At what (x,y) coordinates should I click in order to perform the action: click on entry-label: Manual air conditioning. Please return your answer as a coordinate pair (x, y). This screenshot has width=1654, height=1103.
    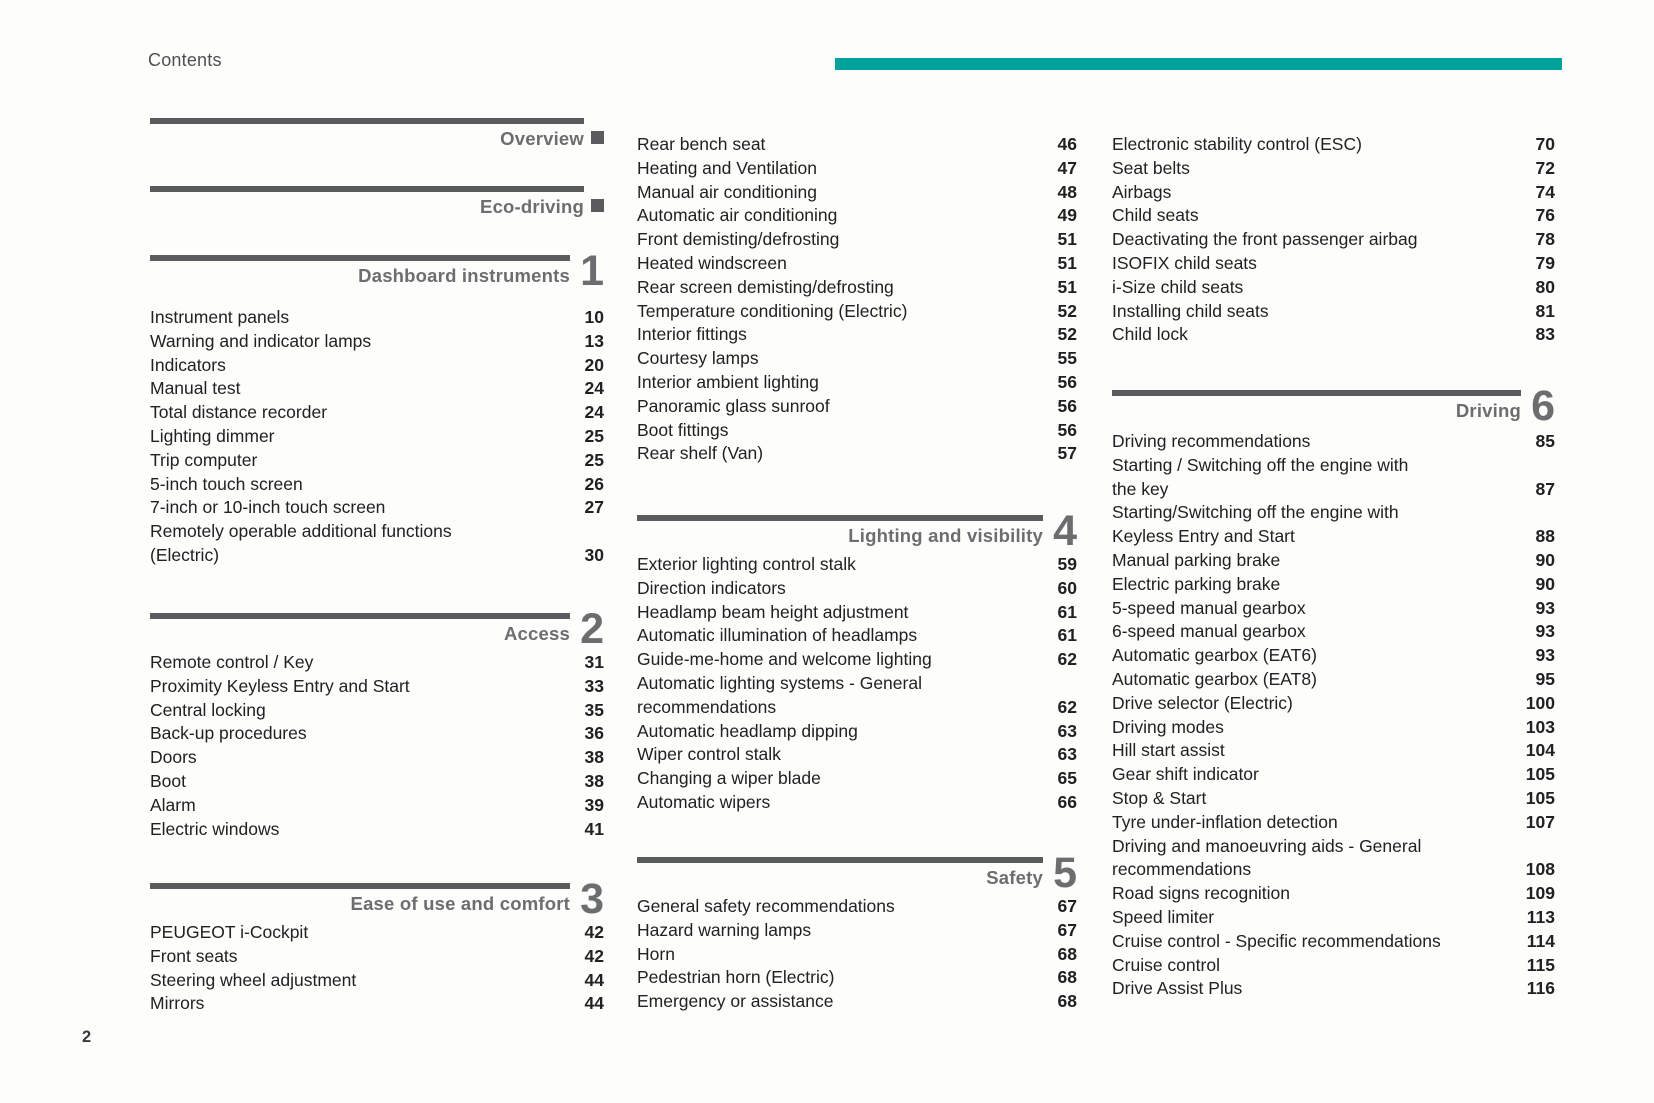
    Looking at the image, I should click on (727, 191).